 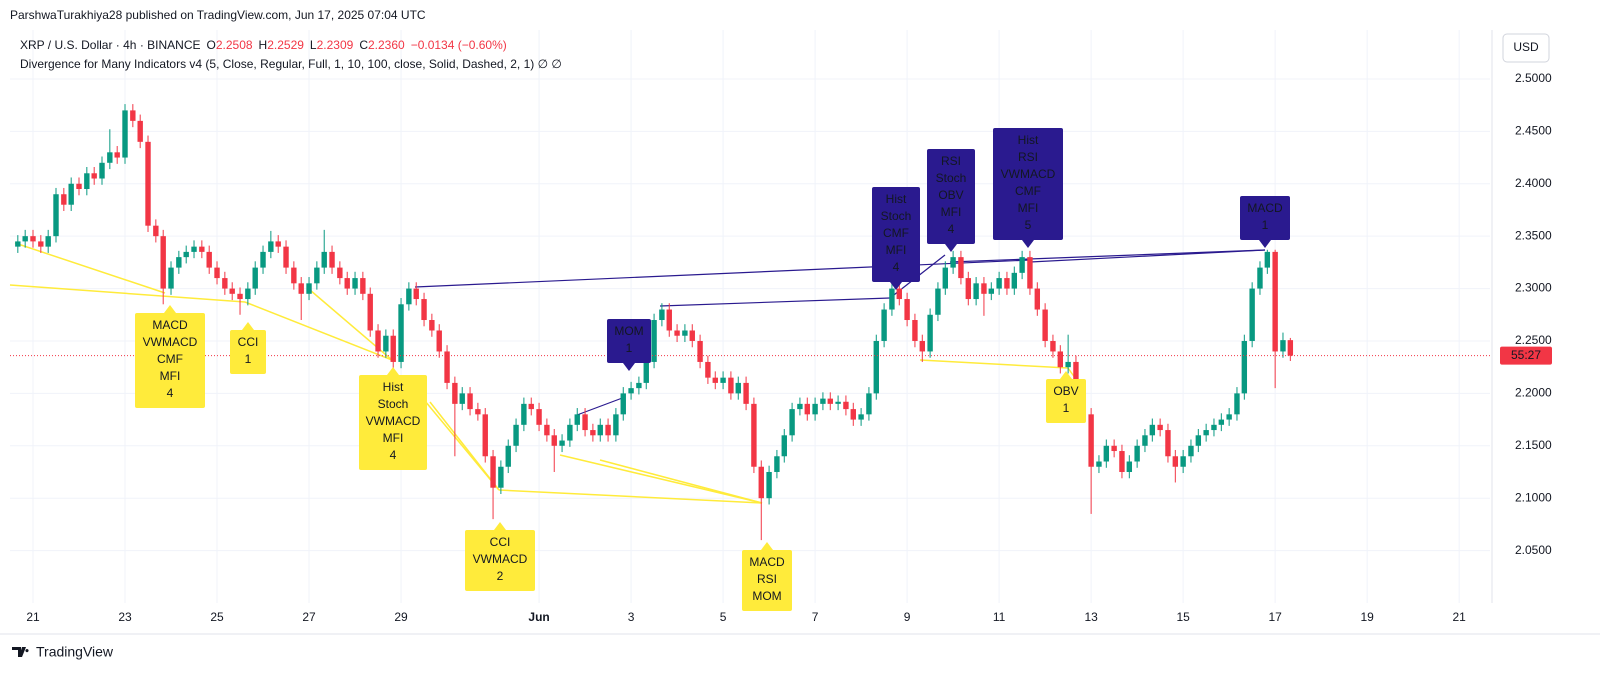 I want to click on y-tick-label: 2.3500, so click(x=1533, y=235).